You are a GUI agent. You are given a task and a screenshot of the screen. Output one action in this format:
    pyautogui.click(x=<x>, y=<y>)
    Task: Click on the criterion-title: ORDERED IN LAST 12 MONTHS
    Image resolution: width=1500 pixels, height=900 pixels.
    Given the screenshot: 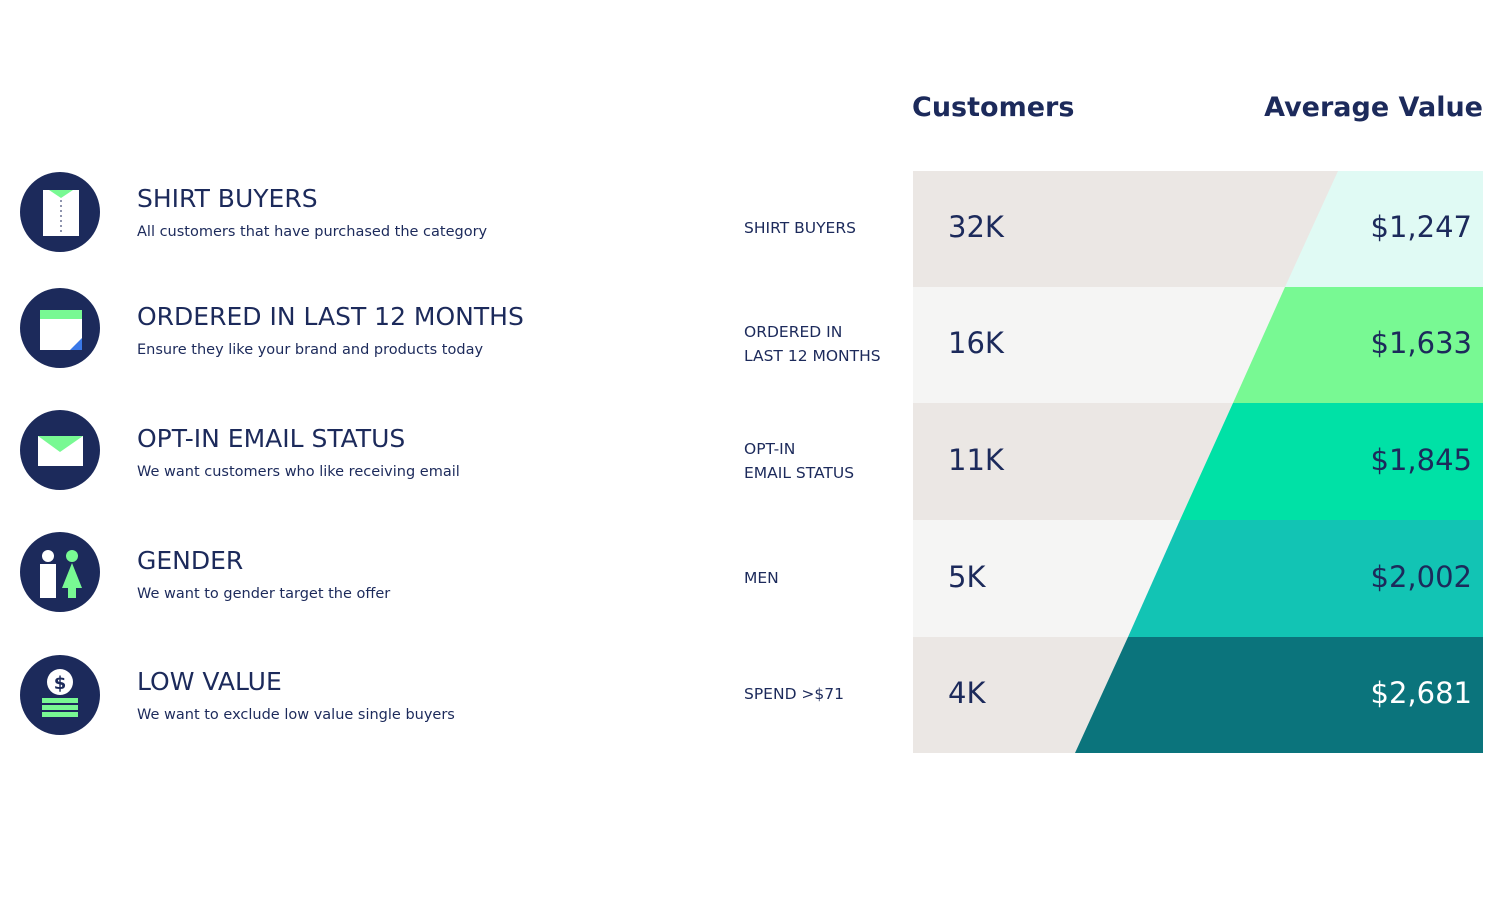 What is the action you would take?
    pyautogui.click(x=330, y=316)
    